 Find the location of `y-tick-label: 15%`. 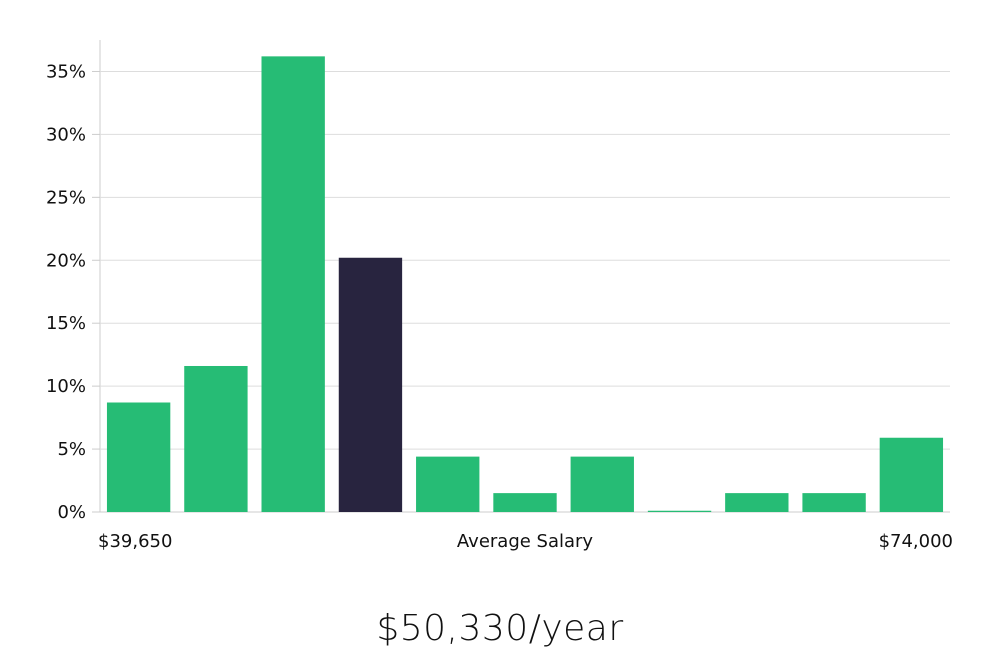

y-tick-label: 15% is located at coordinates (66, 323).